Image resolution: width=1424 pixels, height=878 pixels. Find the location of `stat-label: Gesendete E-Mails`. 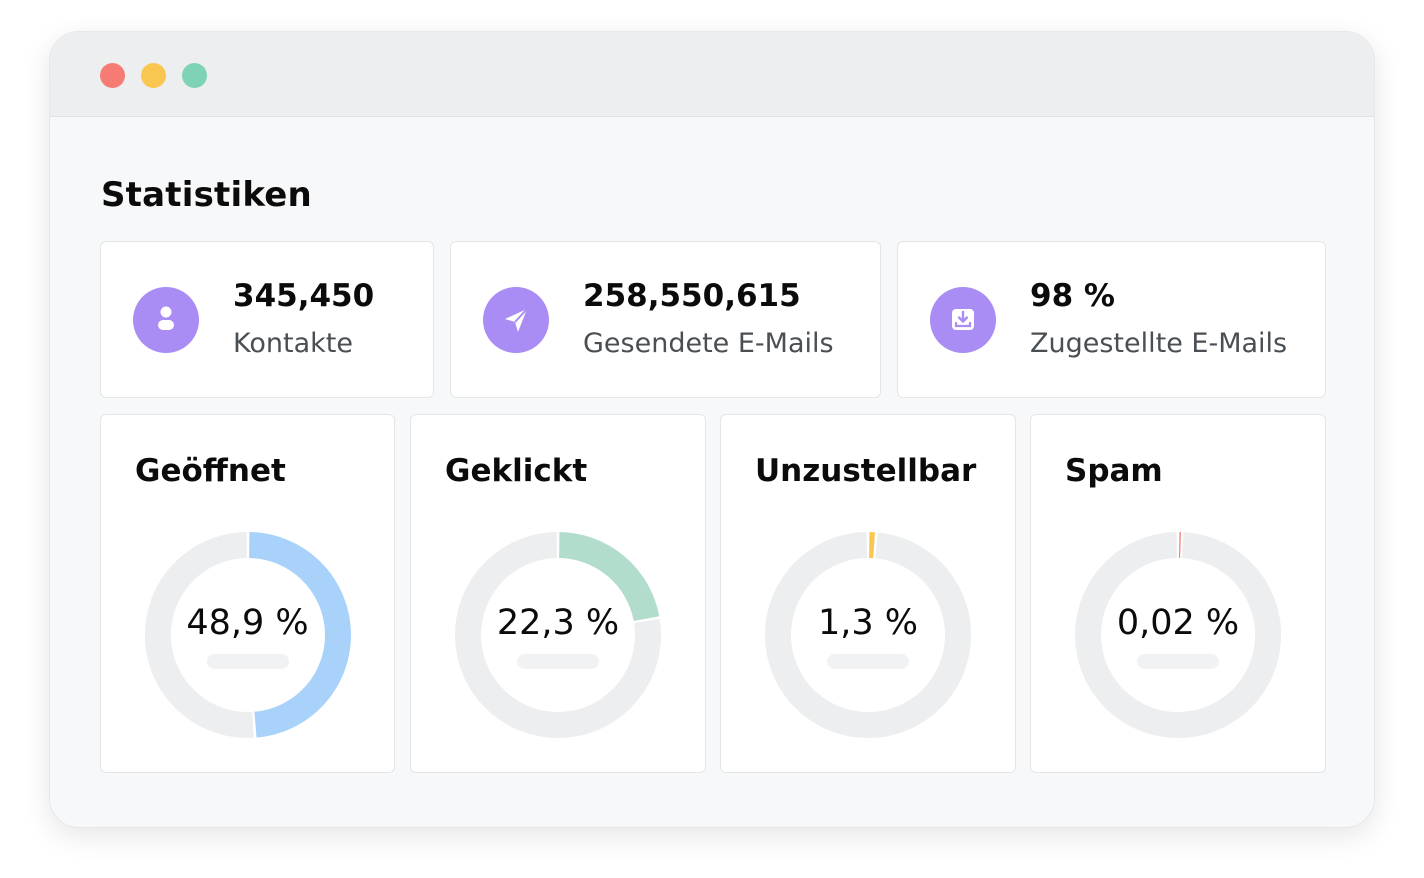

stat-label: Gesendete E-Mails is located at coordinates (708, 343).